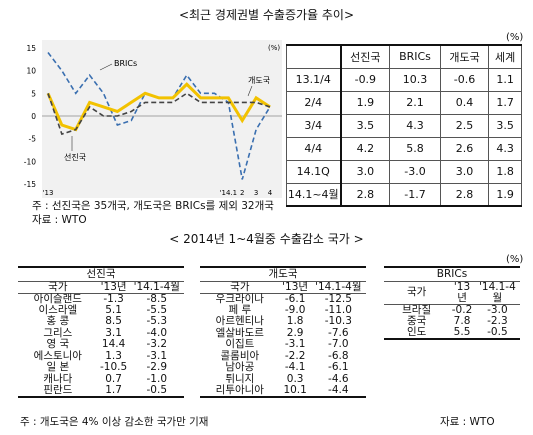  Describe the element at coordinates (101, 368) in the screenshot. I see `table-row: 일 본 -10.5 -2.9` at that location.